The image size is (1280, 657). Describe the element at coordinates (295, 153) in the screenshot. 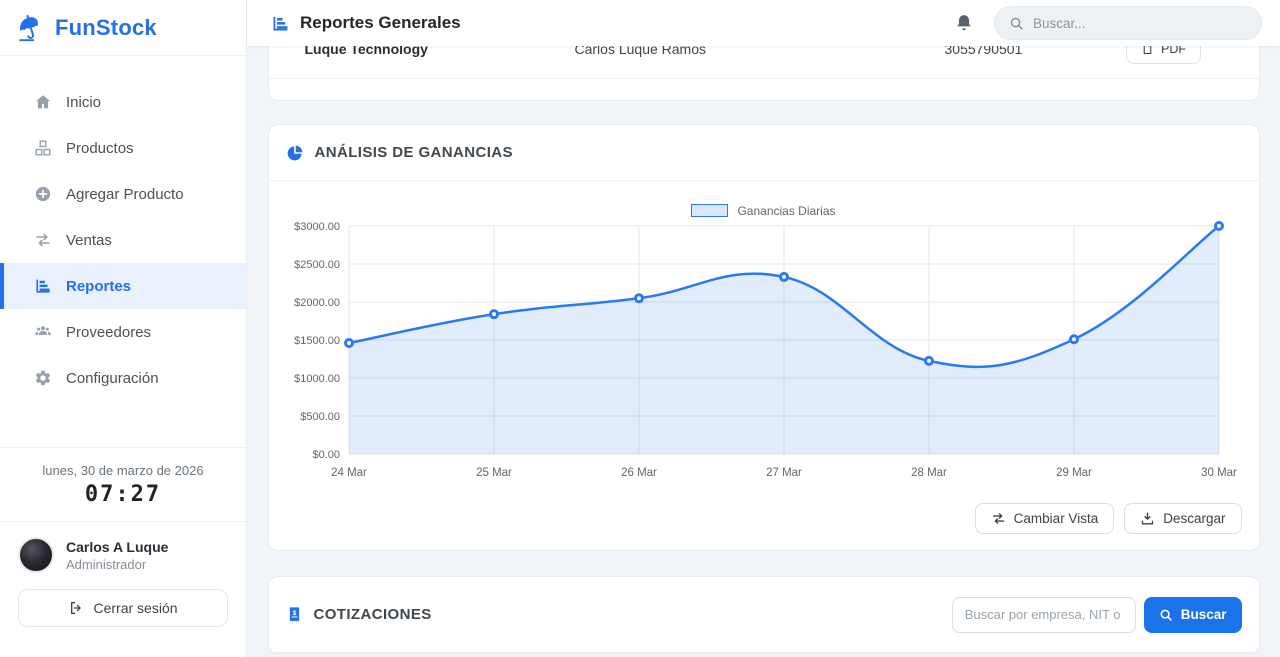

I see `pie-chart-icon` at that location.